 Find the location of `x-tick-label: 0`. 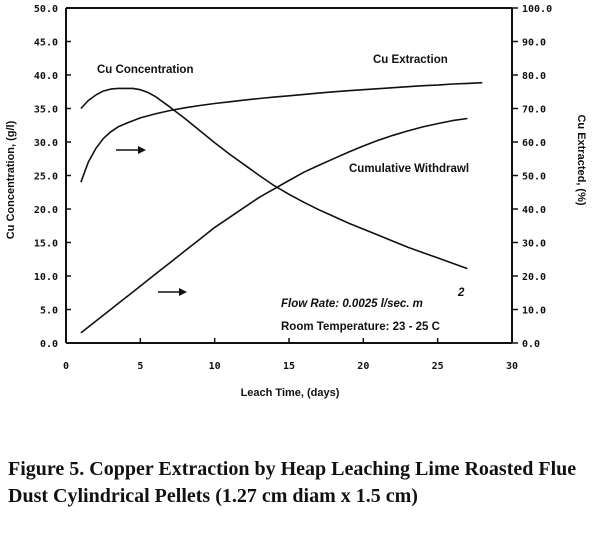

x-tick-label: 0 is located at coordinates (66, 366).